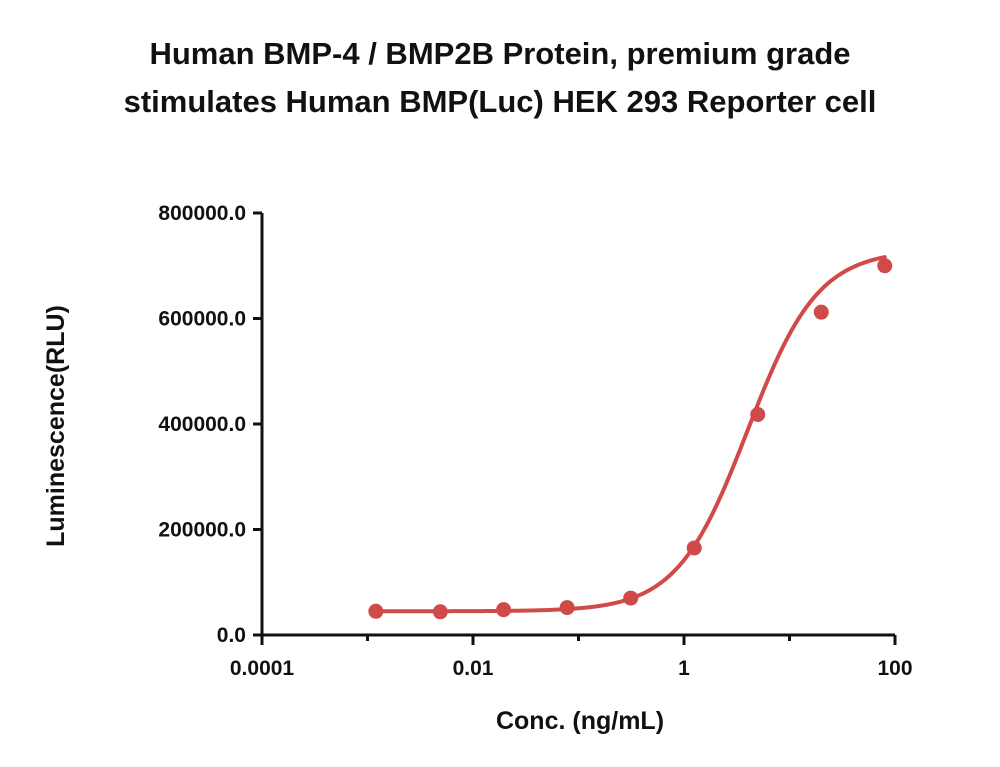 The width and height of the screenshot is (1000, 767). Describe the element at coordinates (202, 424) in the screenshot. I see `y-tick-label: 400000.0` at that location.